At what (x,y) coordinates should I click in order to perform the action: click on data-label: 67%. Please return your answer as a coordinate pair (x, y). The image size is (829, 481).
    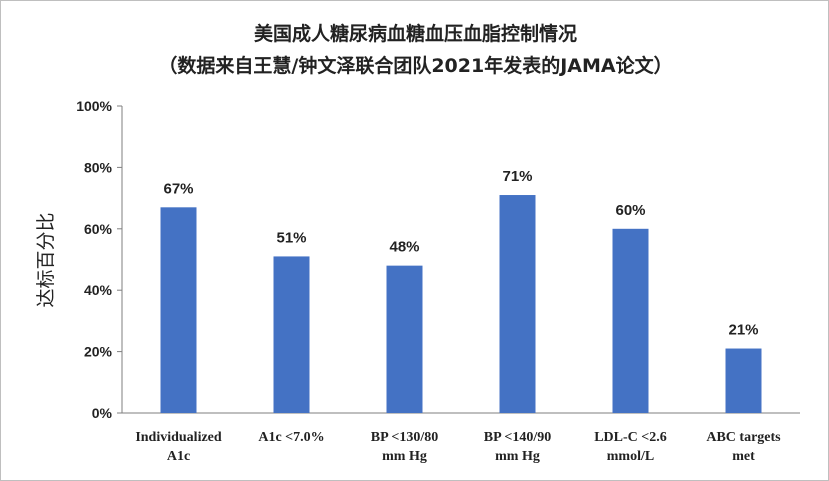
    Looking at the image, I should click on (178, 188).